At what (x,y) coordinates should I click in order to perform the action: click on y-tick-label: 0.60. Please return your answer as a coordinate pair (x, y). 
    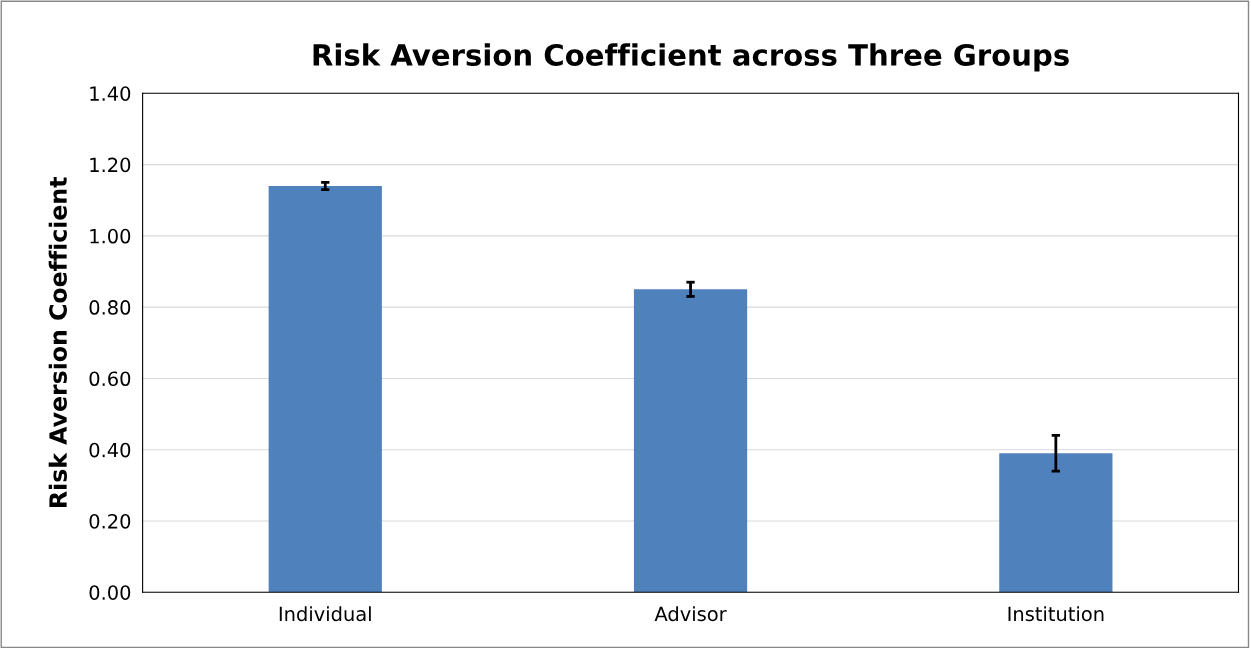
    Looking at the image, I should click on (110, 379).